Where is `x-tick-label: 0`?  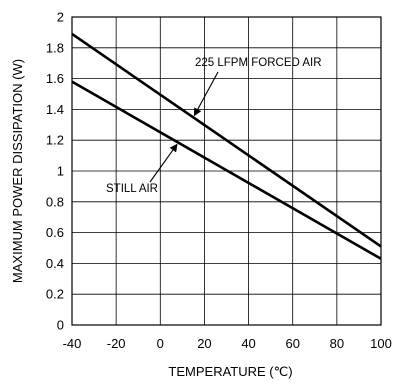
x-tick-label: 0 is located at coordinates (160, 343).